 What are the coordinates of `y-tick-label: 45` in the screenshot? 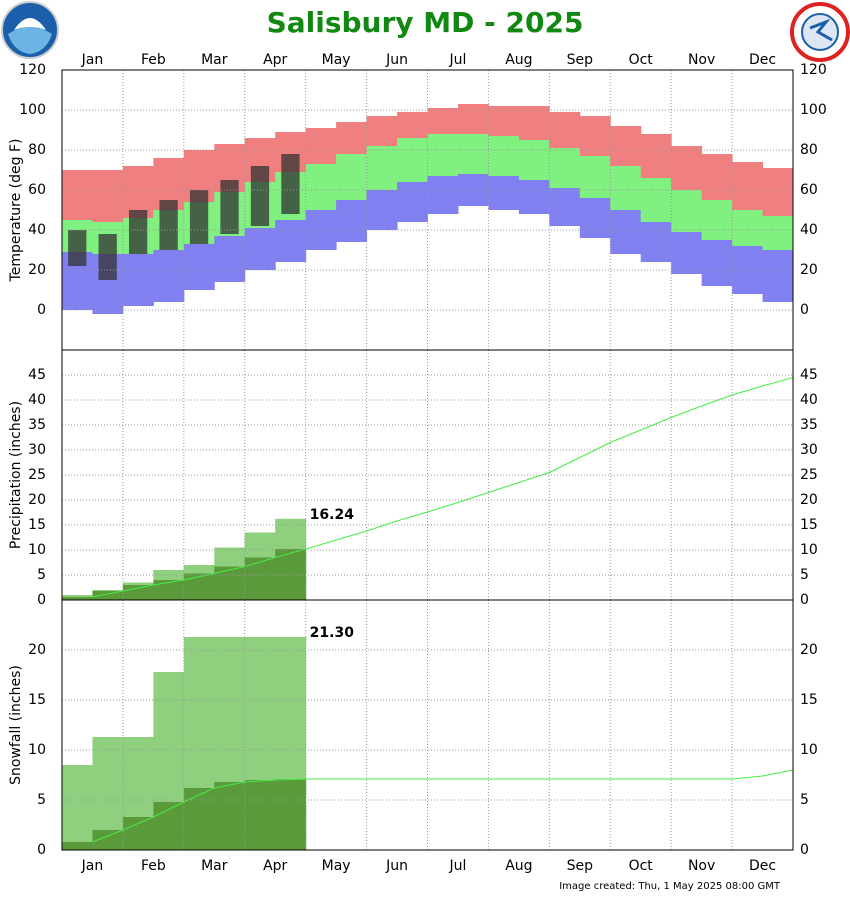 It's located at (37, 375).